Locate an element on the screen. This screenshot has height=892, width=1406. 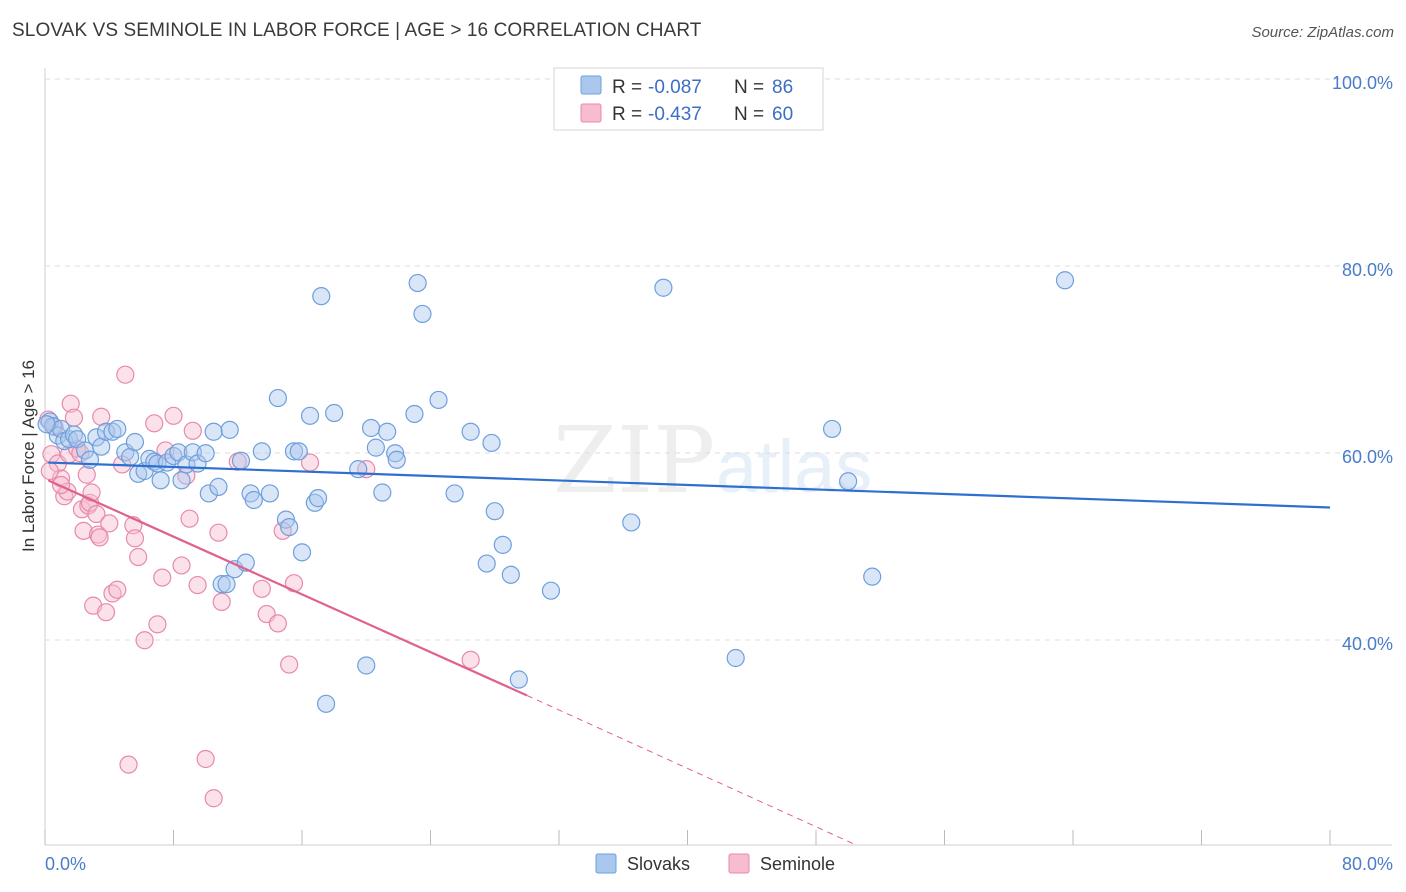
legend-r-label-1: R = is located at coordinates (627, 87).